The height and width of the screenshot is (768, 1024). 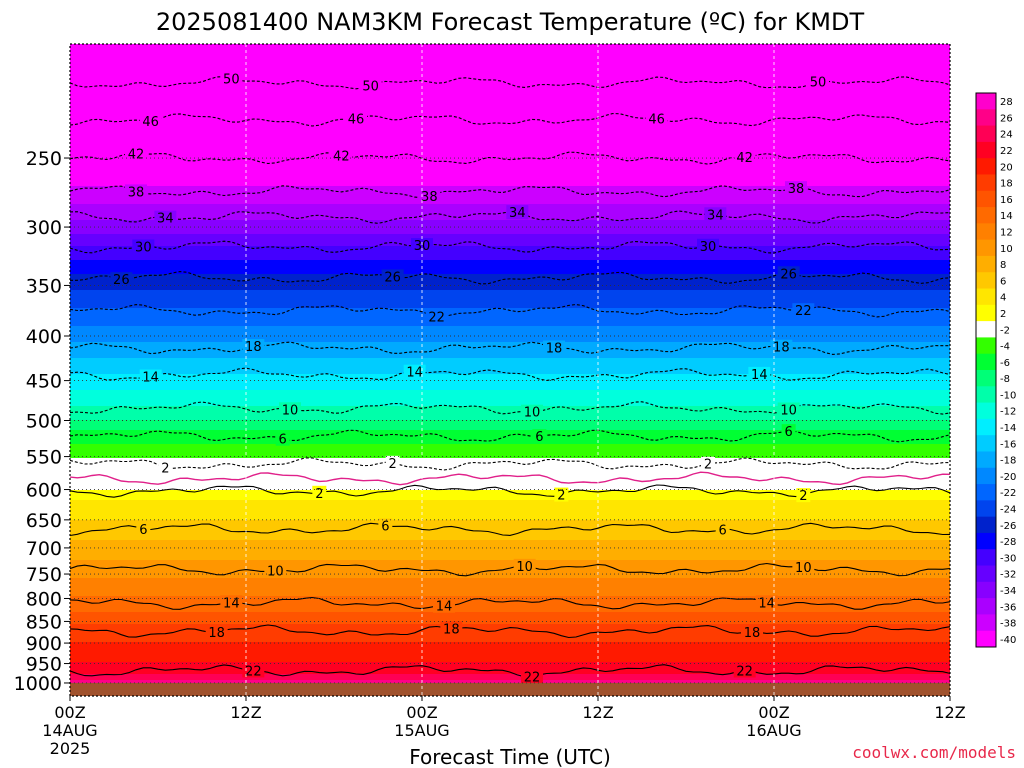 I want to click on colorbar-frame, so click(x=986, y=370).